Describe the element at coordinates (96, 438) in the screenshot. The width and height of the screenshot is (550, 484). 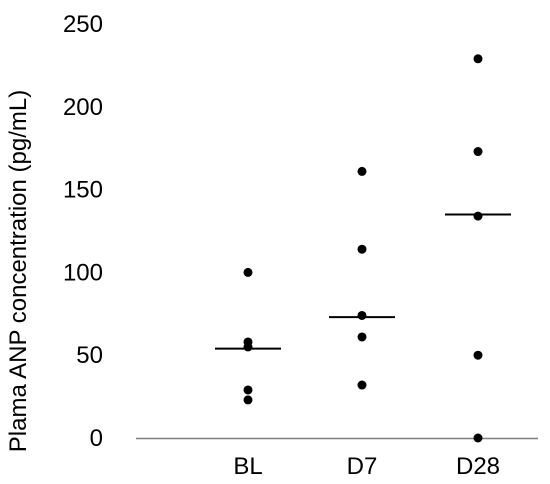
I see `y-tick-label: 0` at that location.